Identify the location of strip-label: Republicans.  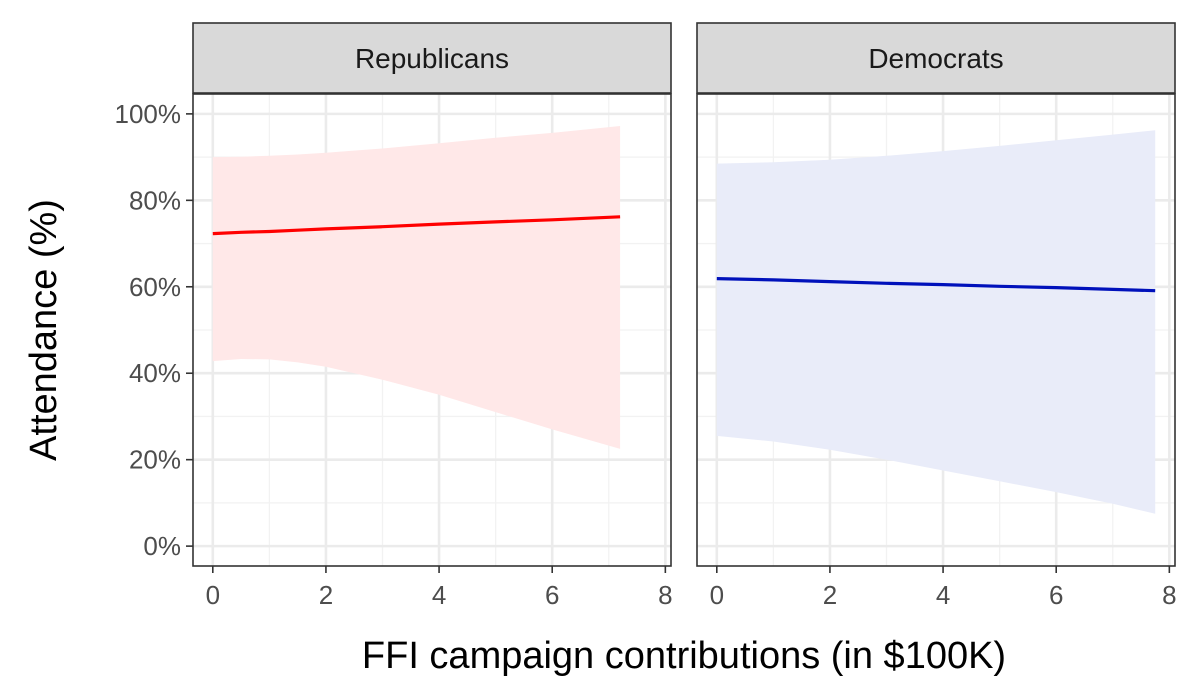
(432, 58).